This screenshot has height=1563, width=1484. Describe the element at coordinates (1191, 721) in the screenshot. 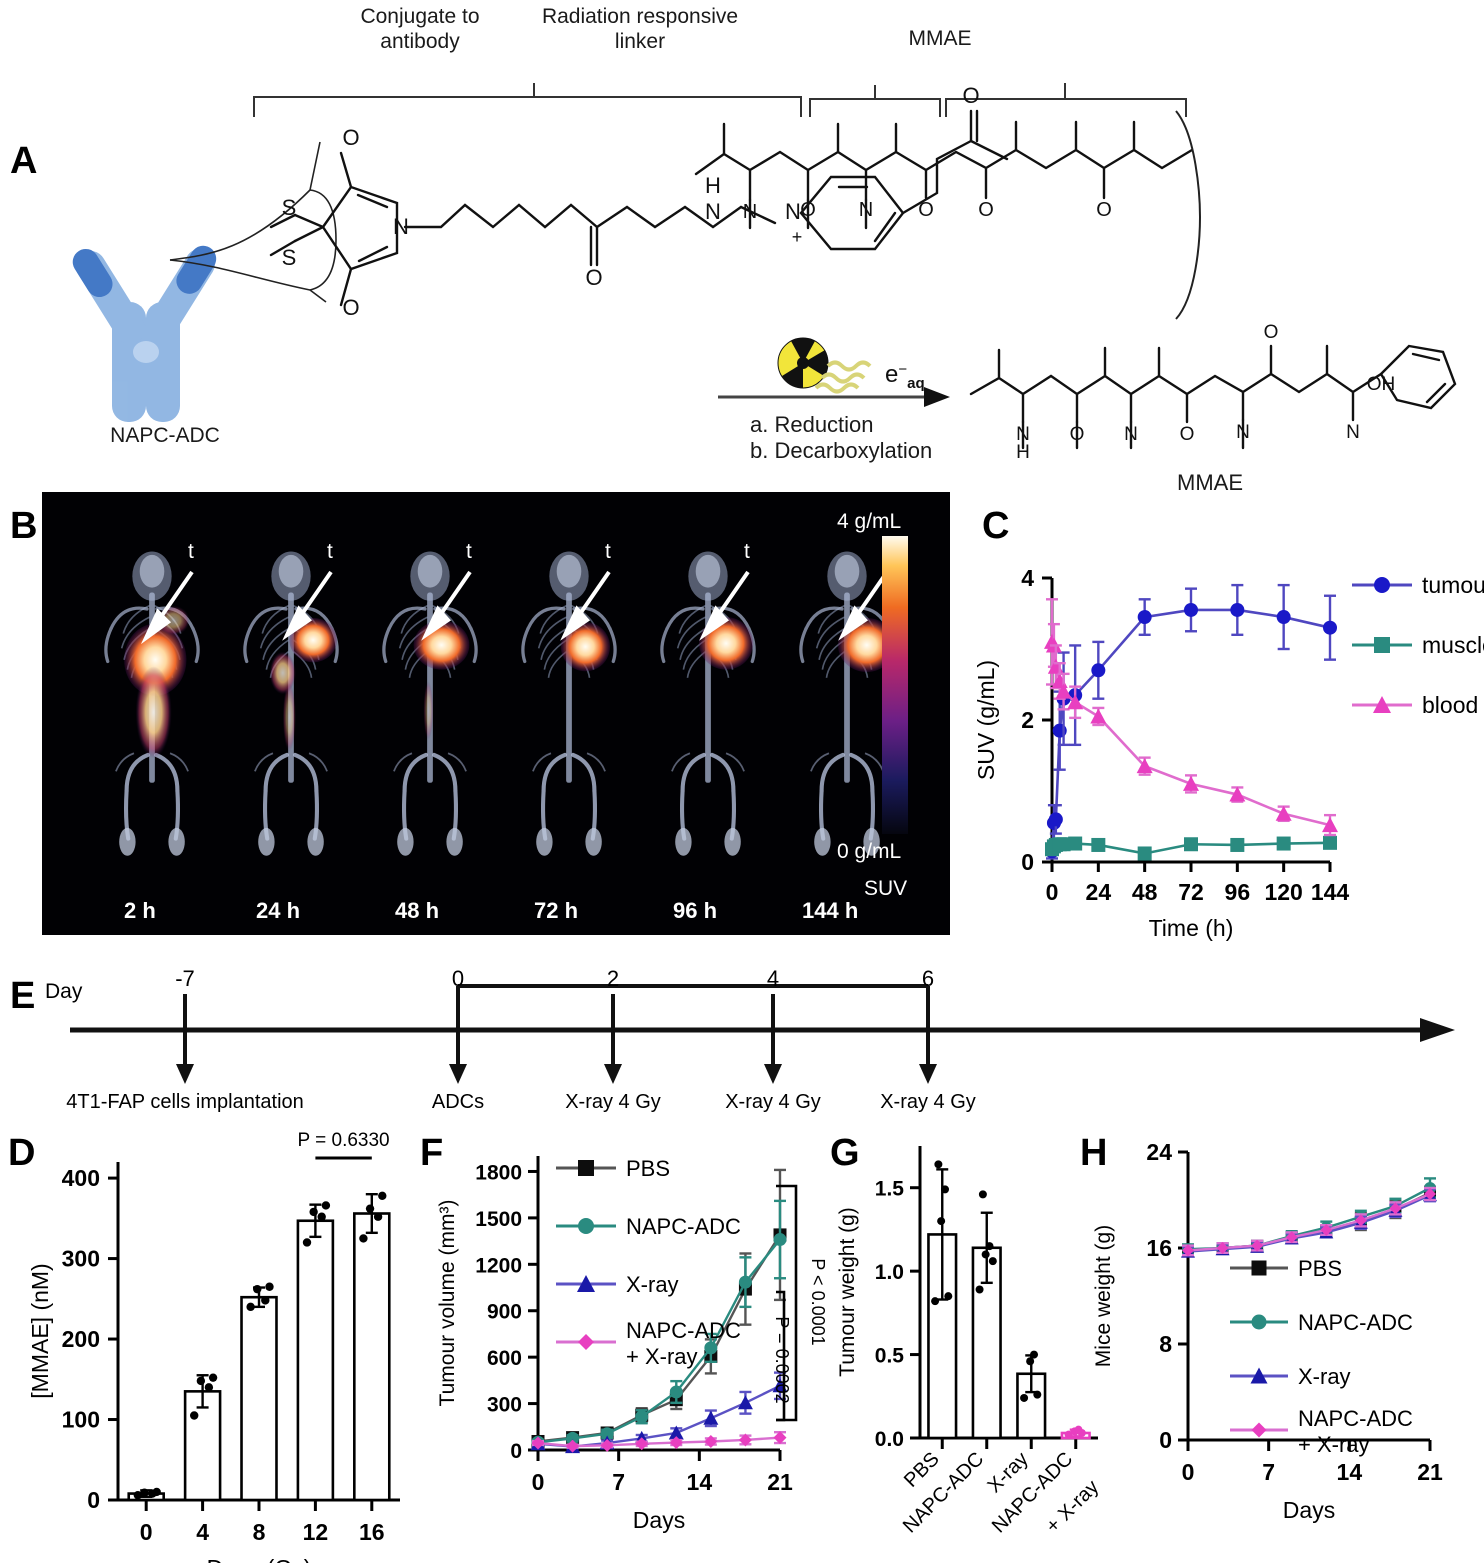

I see `series-tumour` at that location.